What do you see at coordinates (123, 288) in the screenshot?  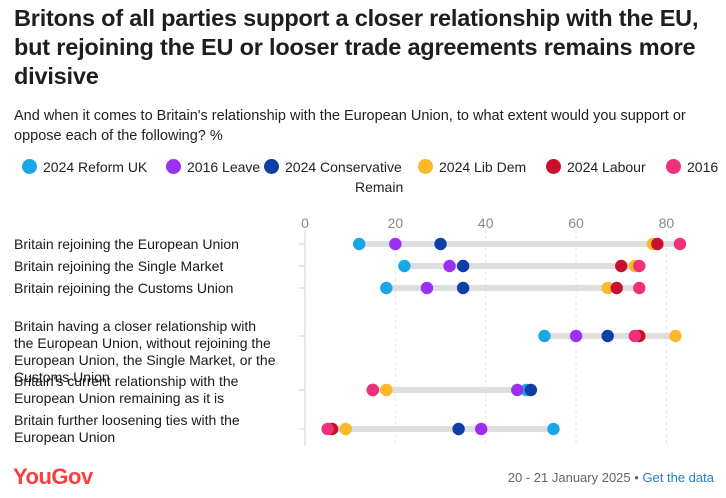 I see `row-label-3-line-1: Britain rejoining the Customs Union` at bounding box center [123, 288].